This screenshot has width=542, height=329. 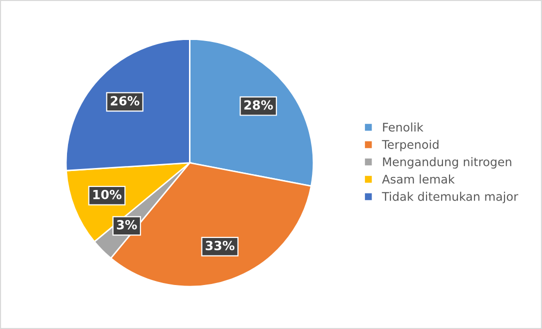 What do you see at coordinates (258, 105) in the screenshot?
I see `data-label: 28%` at bounding box center [258, 105].